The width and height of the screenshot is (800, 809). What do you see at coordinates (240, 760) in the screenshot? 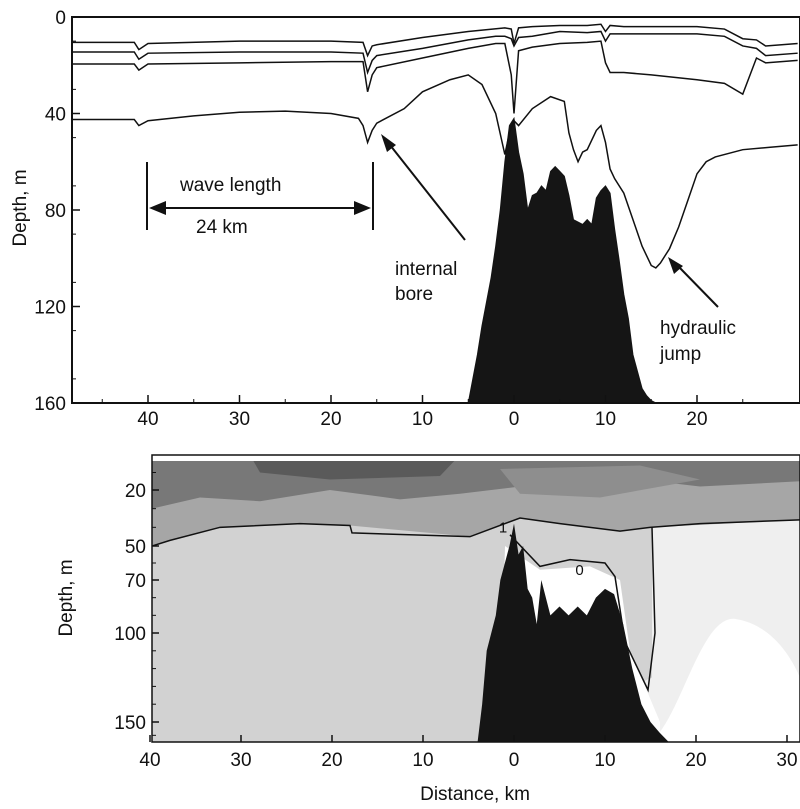
I see `lower-x-tick-label-1: 30` at bounding box center [240, 760].